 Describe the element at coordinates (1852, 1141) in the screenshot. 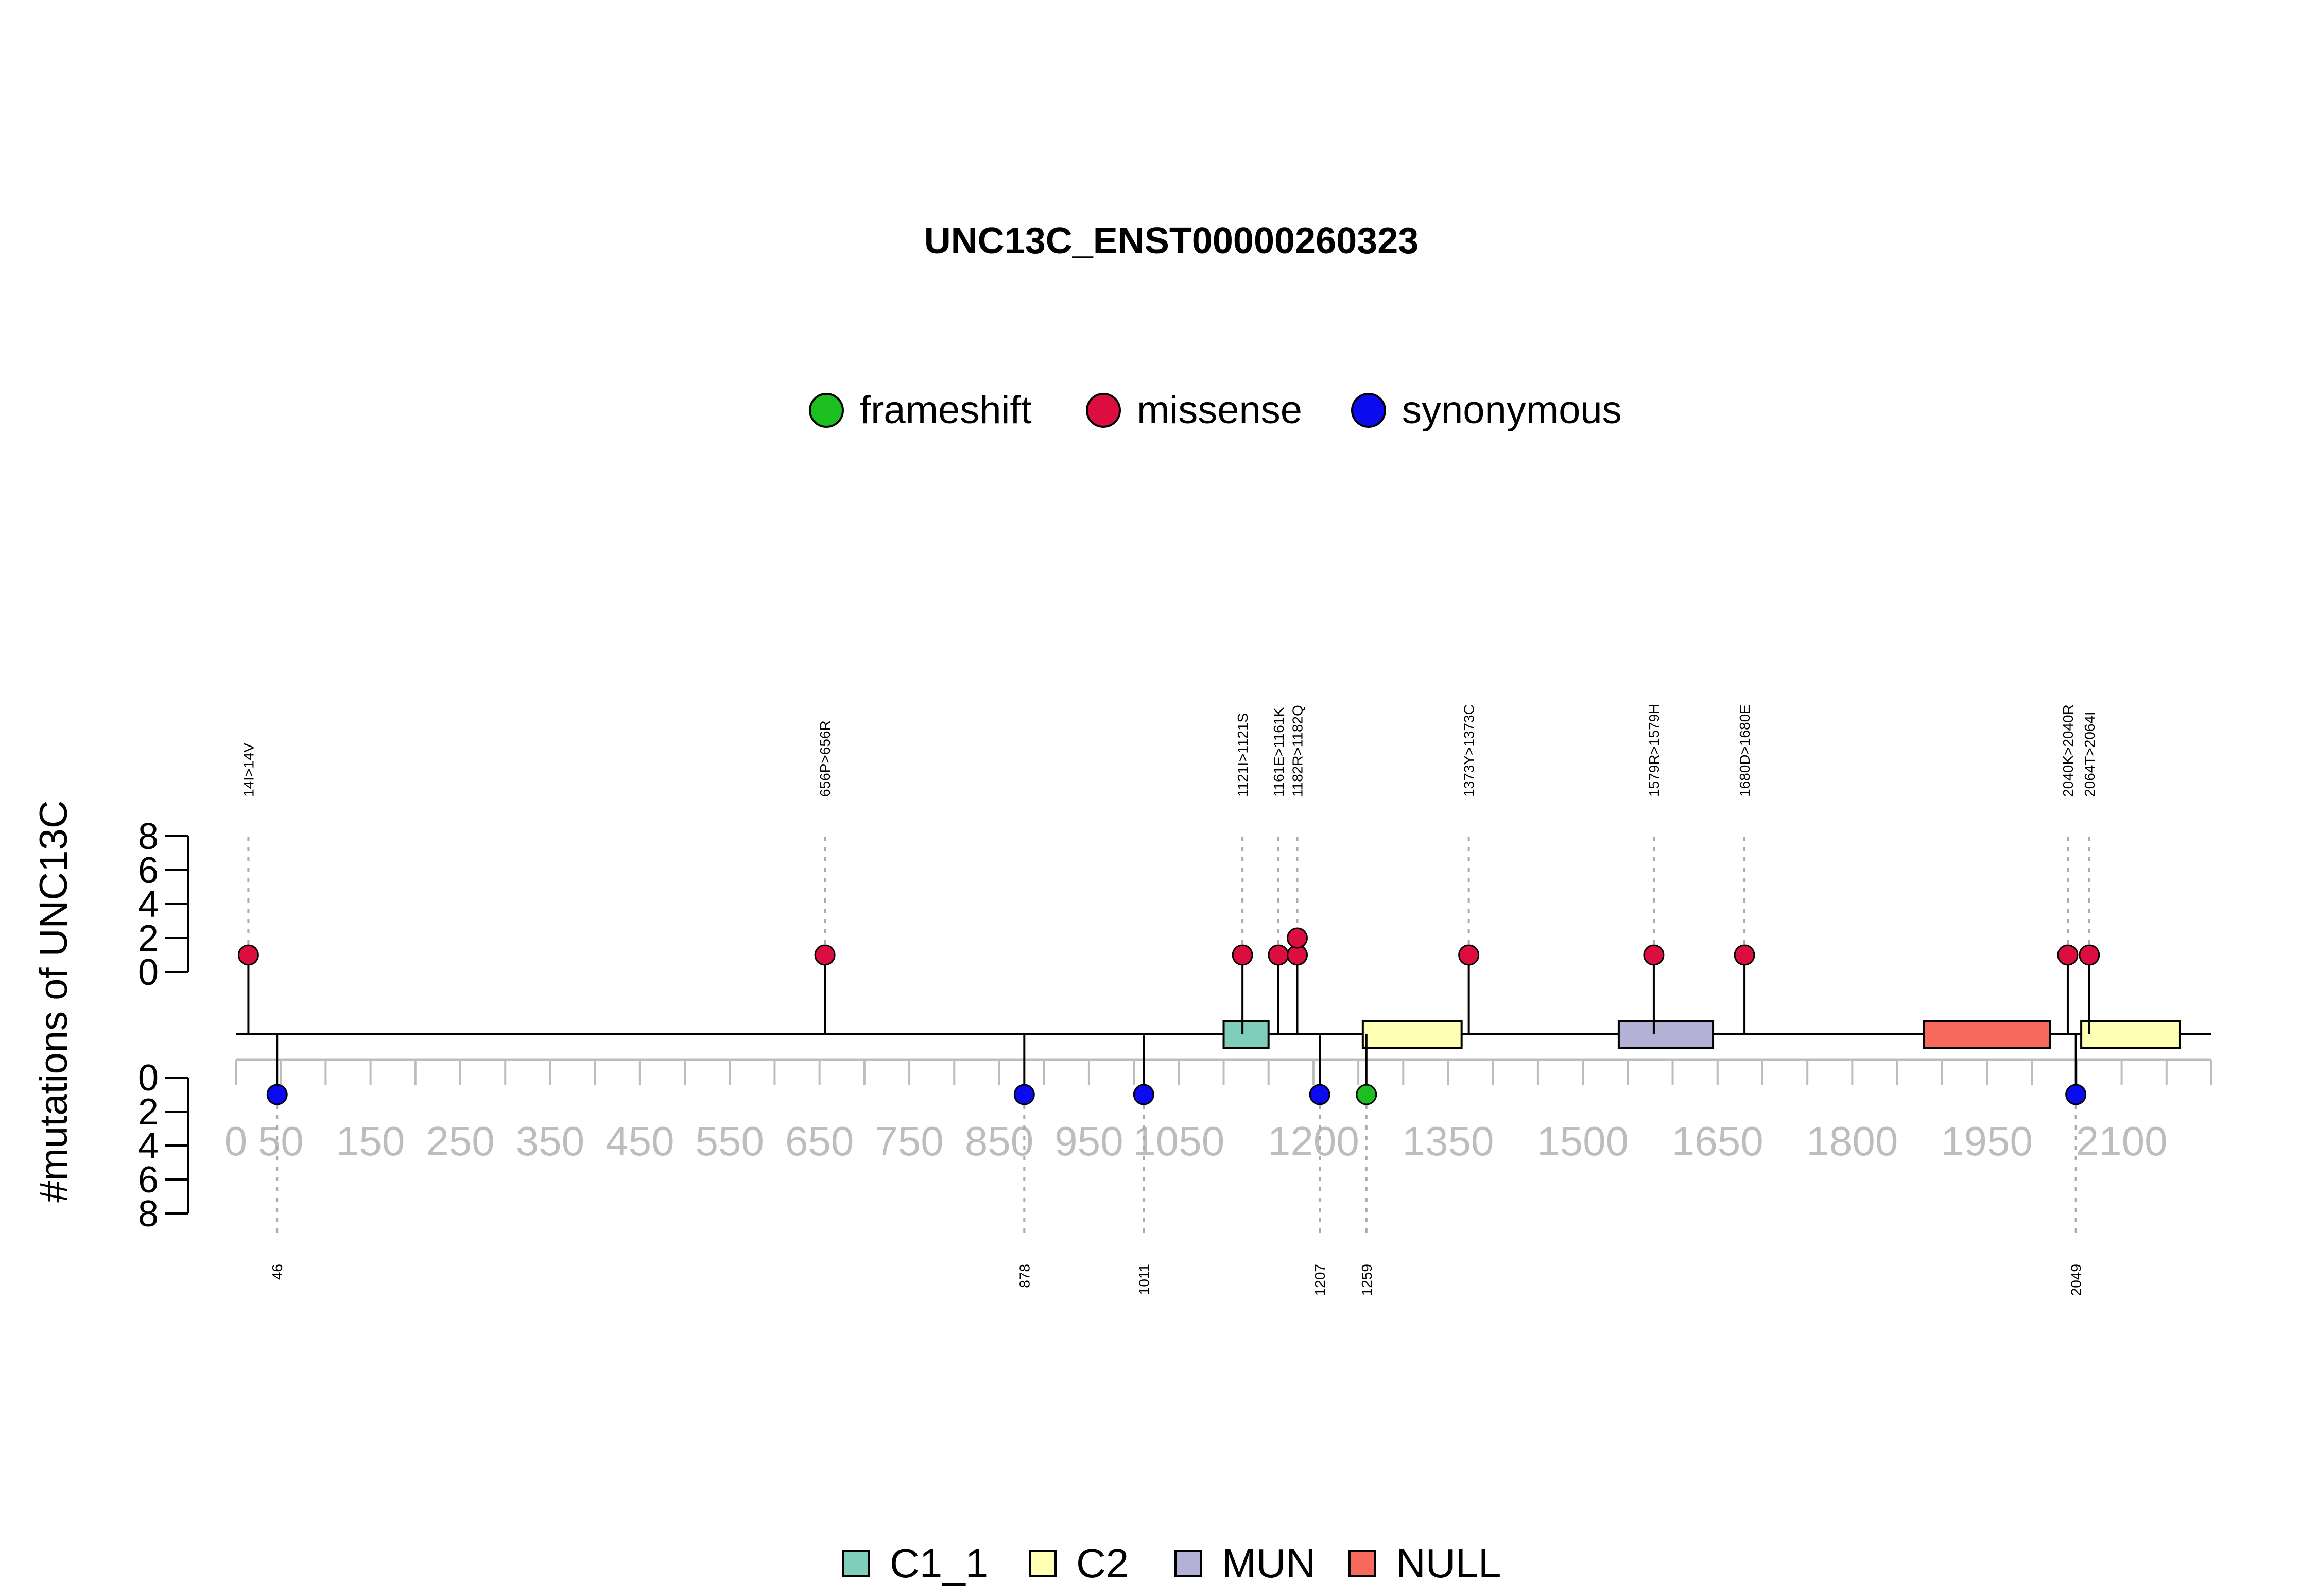

I see `x-tick-label: 1800` at that location.